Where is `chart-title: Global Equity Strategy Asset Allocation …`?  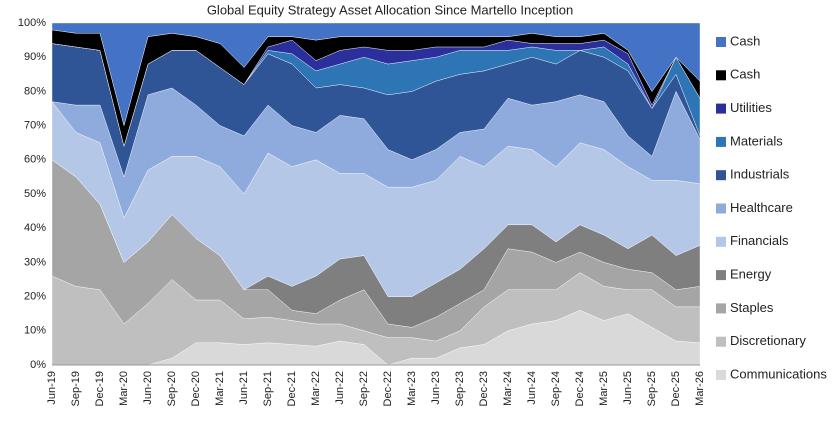 chart-title: Global Equity Strategy Asset Allocation … is located at coordinates (390, 9).